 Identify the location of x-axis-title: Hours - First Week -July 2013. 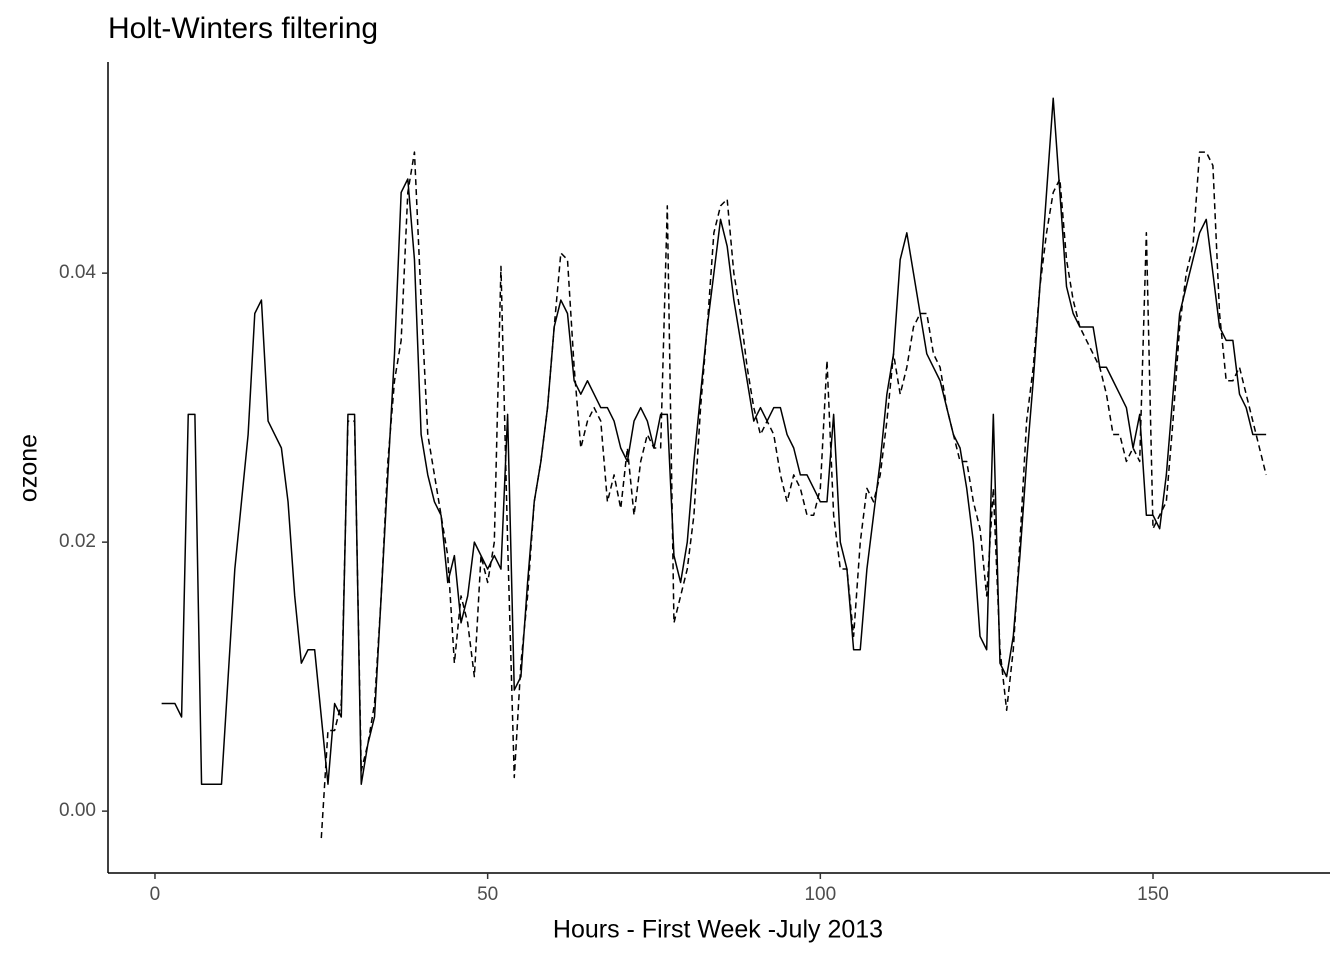
(718, 930).